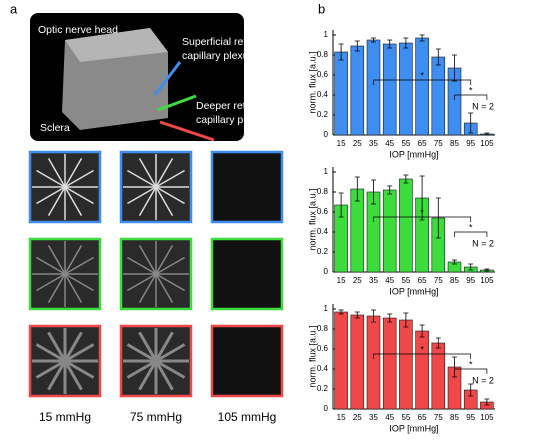 The width and height of the screenshot is (542, 446). I want to click on angiogram, so click(247, 187).